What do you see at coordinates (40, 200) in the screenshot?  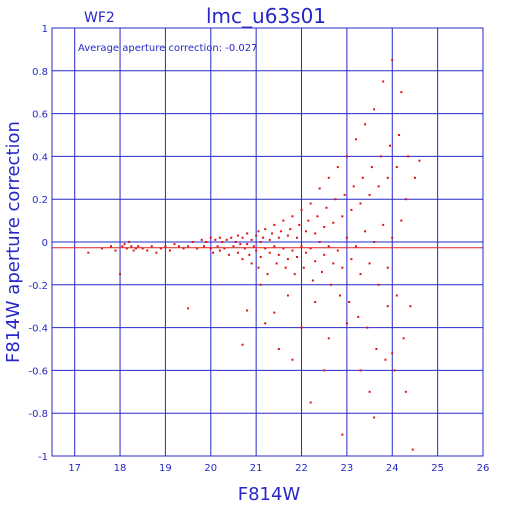 I see `y-tick-label: 0.2` at bounding box center [40, 200].